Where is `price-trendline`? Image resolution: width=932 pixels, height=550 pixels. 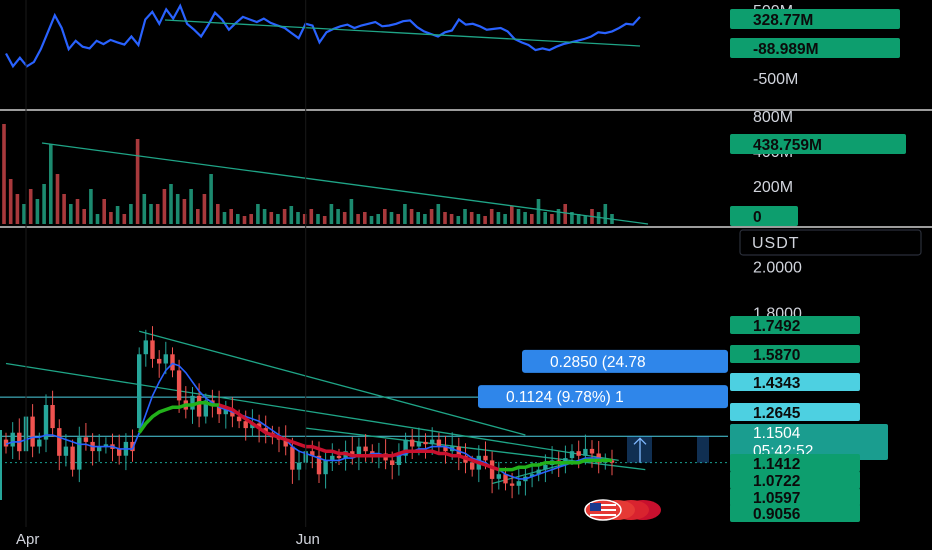 price-trendline is located at coordinates (312, 412).